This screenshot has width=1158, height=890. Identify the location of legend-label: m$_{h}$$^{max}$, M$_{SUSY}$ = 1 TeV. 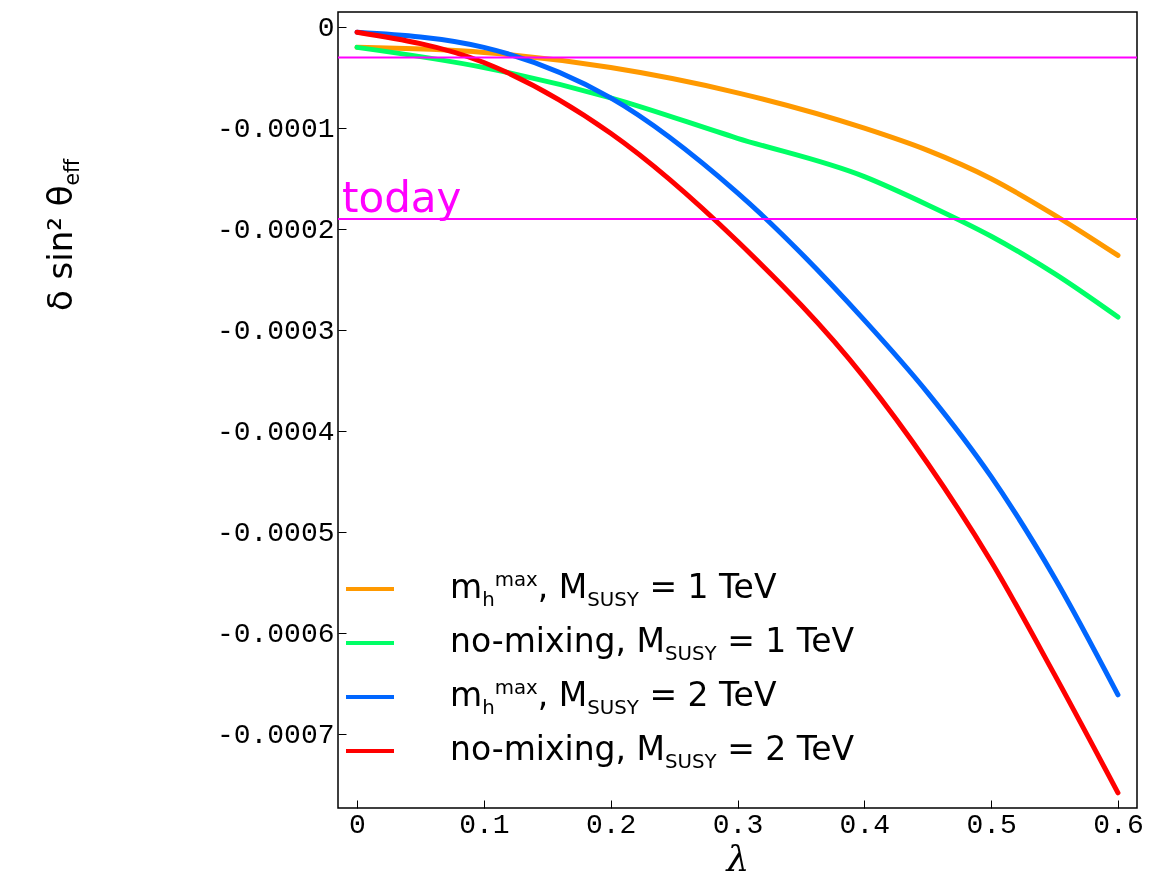
(613, 589).